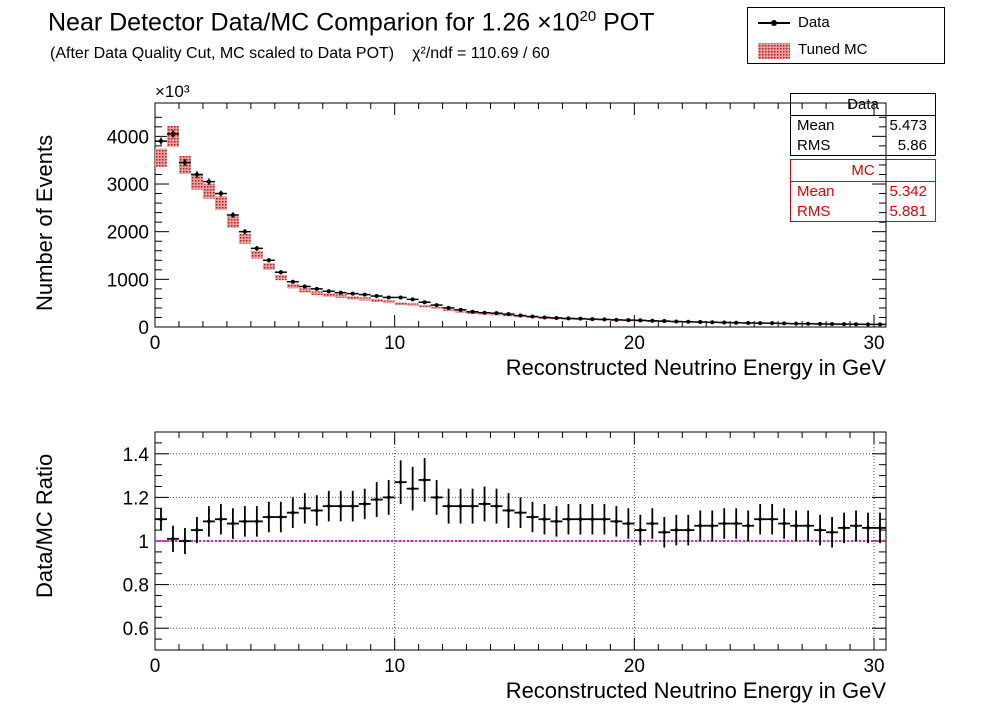 The height and width of the screenshot is (722, 996). I want to click on legend-data-label: Data, so click(814, 22).